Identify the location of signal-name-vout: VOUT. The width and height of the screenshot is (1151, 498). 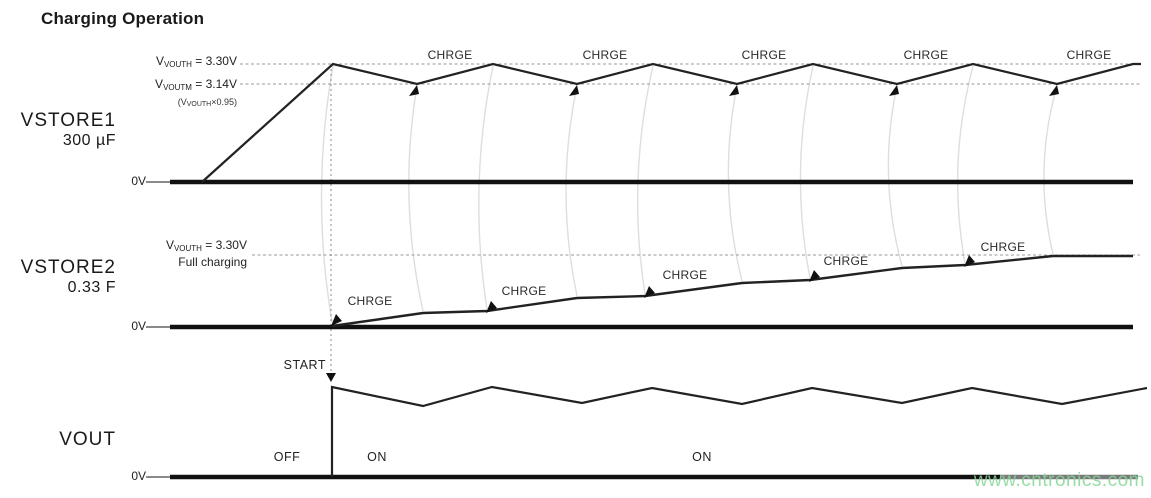
(87, 439).